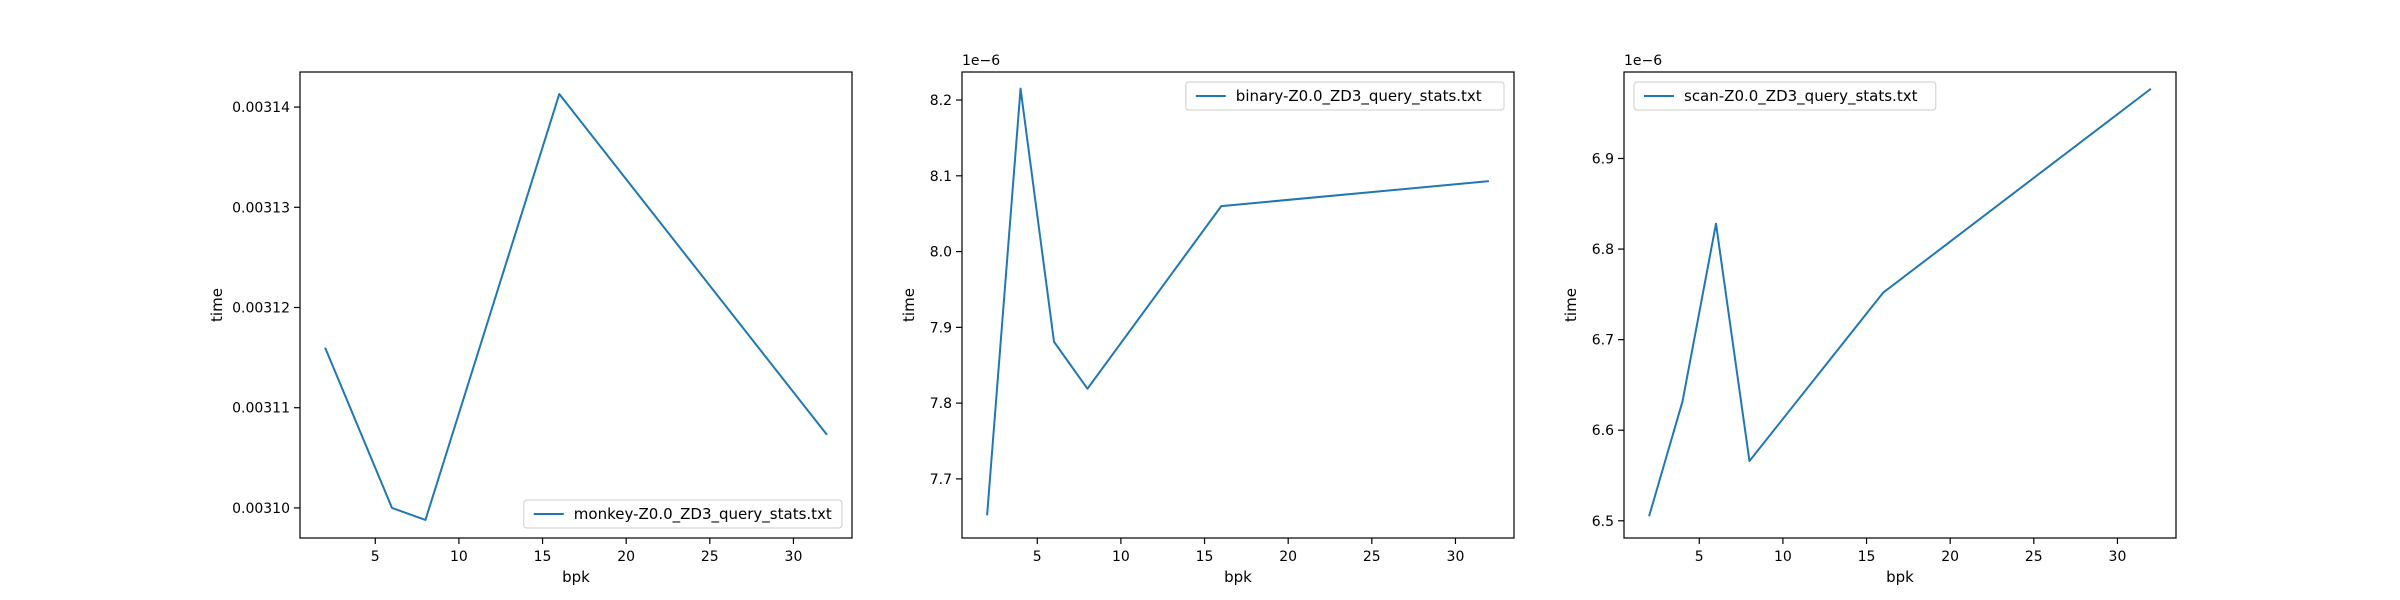  What do you see at coordinates (261, 409) in the screenshot?
I see `y-tick-label: 0.00311` at bounding box center [261, 409].